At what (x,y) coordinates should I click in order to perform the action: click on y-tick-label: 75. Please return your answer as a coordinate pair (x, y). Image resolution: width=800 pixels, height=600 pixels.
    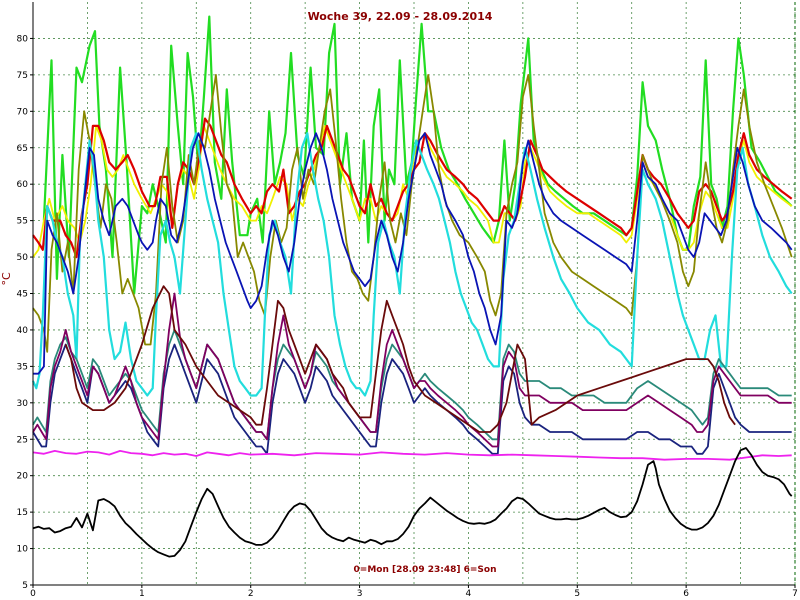
    Looking at the image, I should click on (22, 76).